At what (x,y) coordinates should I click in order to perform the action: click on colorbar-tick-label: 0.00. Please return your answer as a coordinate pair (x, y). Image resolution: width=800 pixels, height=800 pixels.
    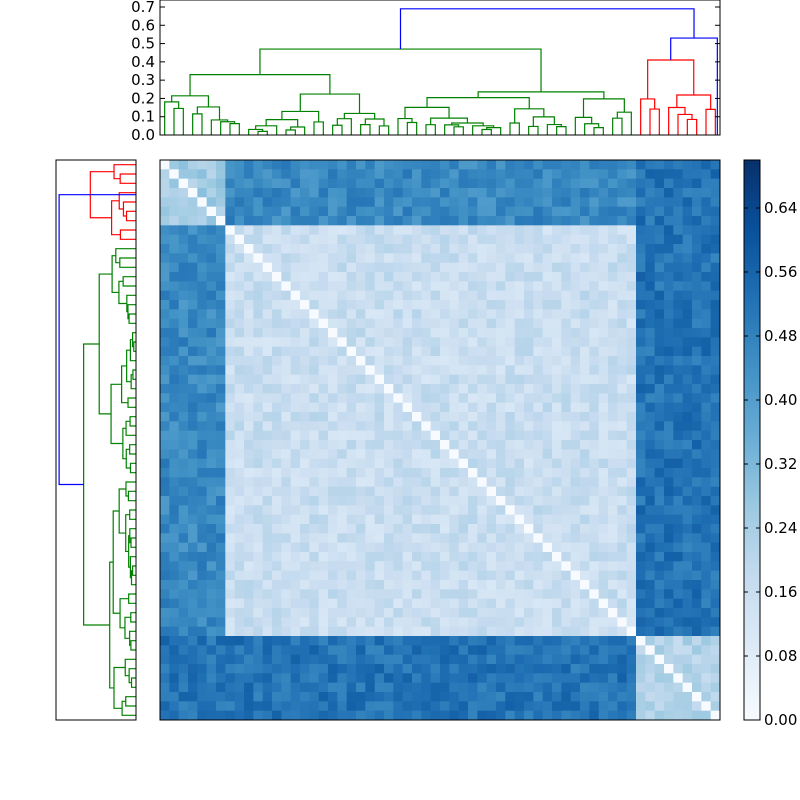
    Looking at the image, I should click on (780, 720).